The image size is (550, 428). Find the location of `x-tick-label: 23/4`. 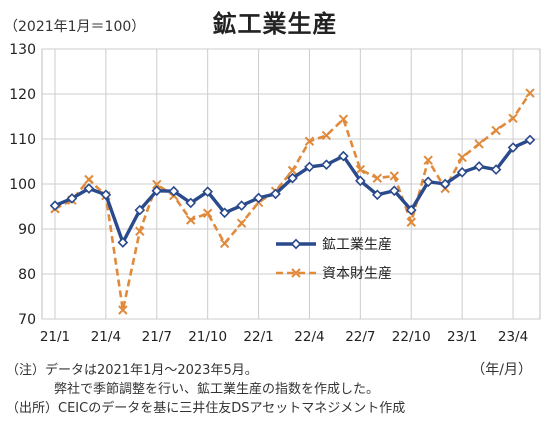

x-tick-label: 23/4 is located at coordinates (513, 337).